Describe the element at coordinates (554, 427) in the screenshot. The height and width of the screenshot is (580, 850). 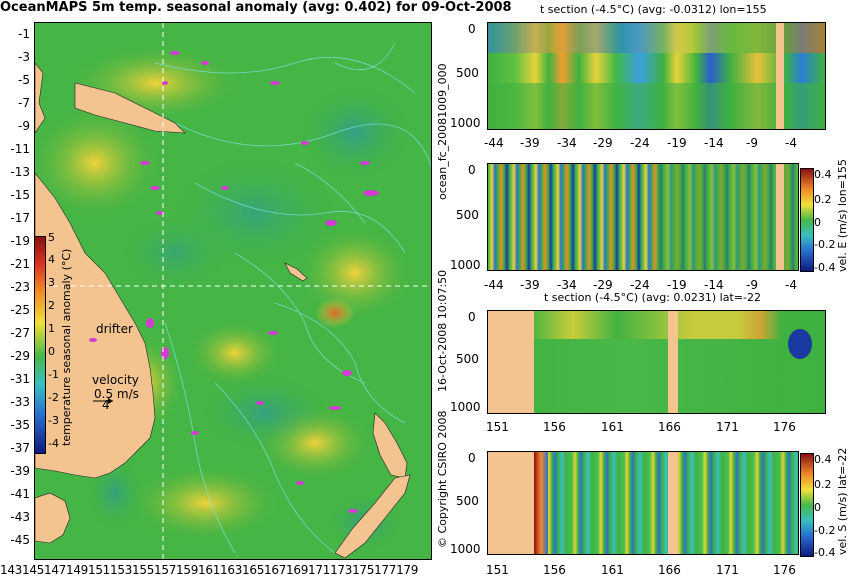
I see `s3-xtick: 156` at that location.